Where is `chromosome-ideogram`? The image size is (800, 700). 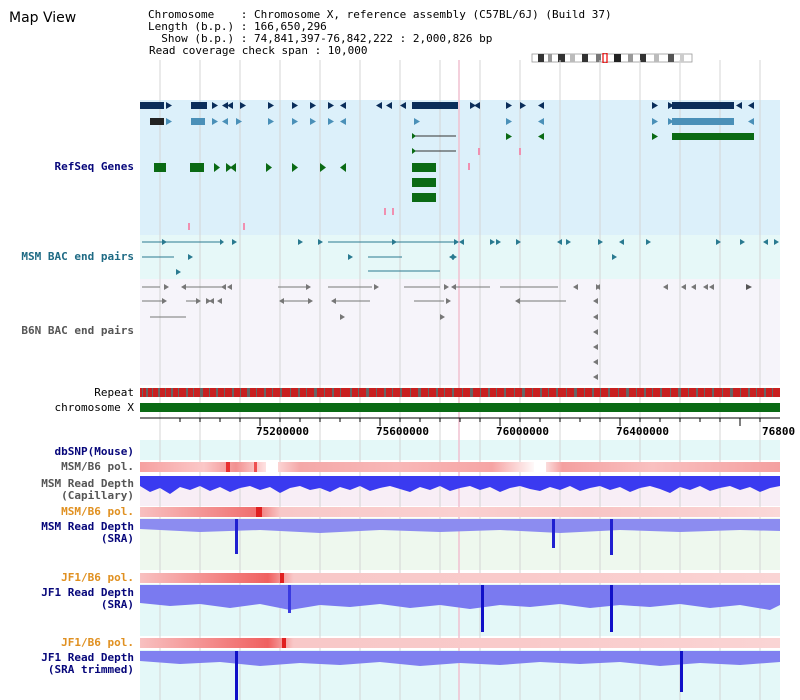
chromosome-ideogram is located at coordinates (612, 58).